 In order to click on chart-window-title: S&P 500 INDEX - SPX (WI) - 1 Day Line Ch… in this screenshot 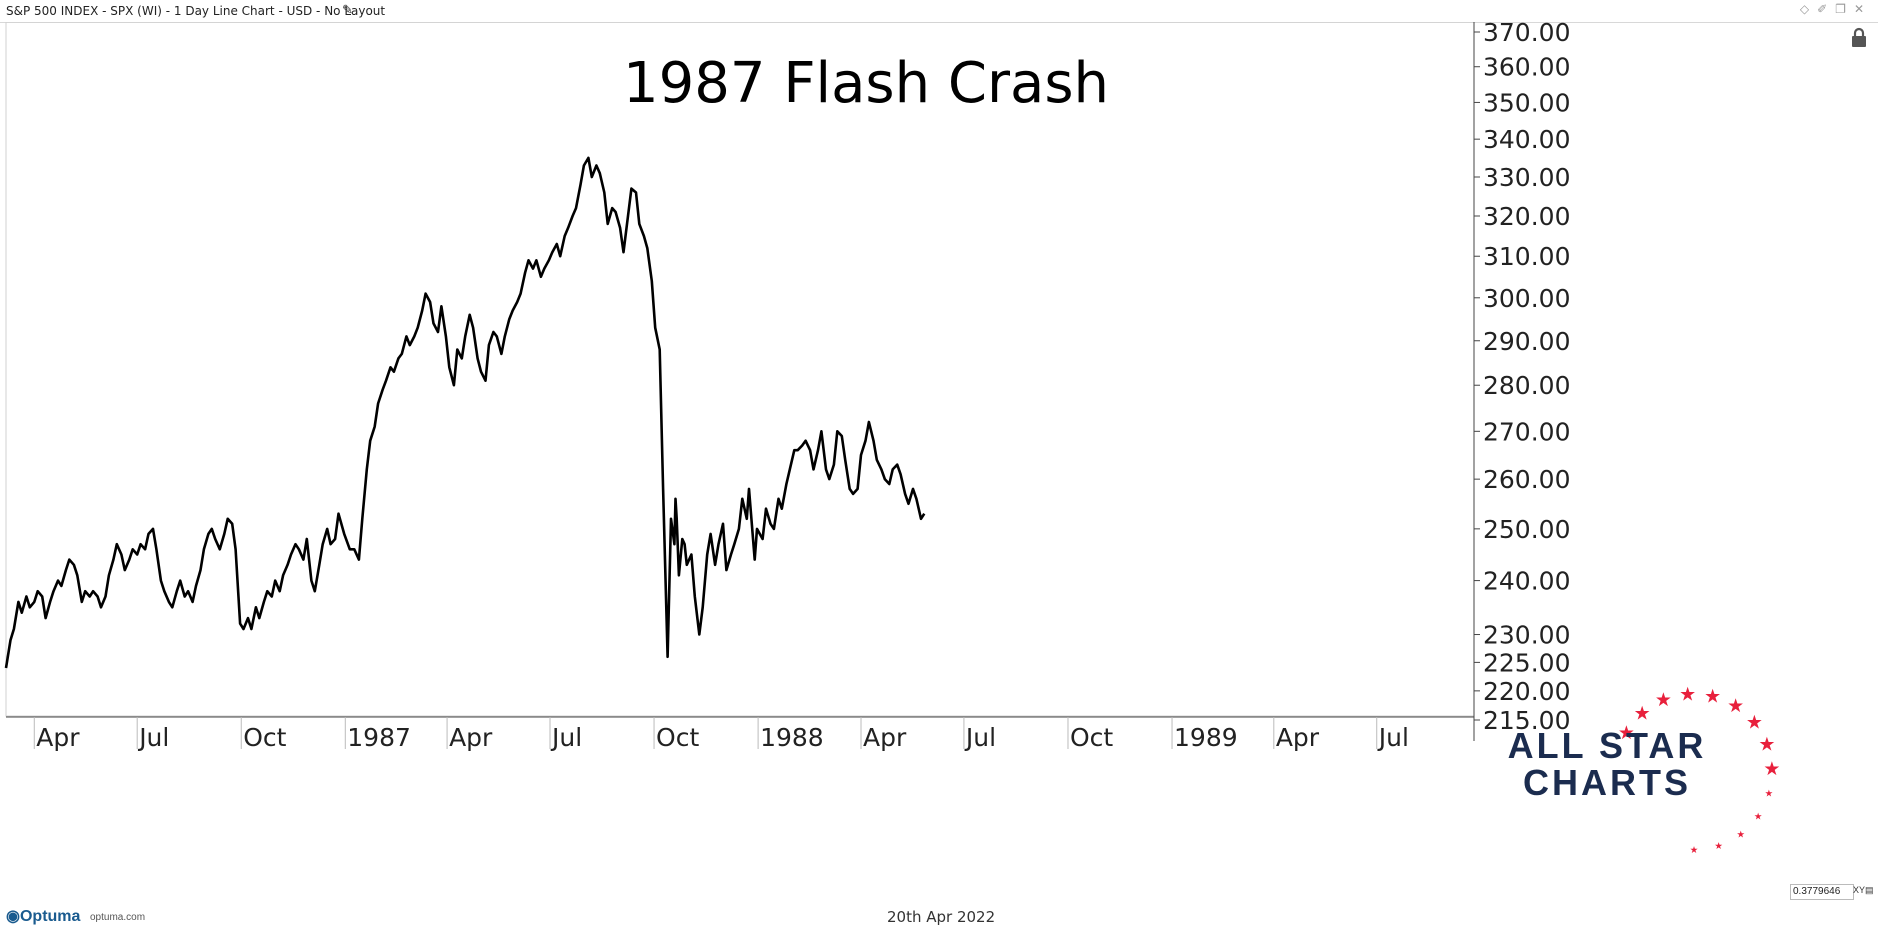, I will do `click(196, 11)`.